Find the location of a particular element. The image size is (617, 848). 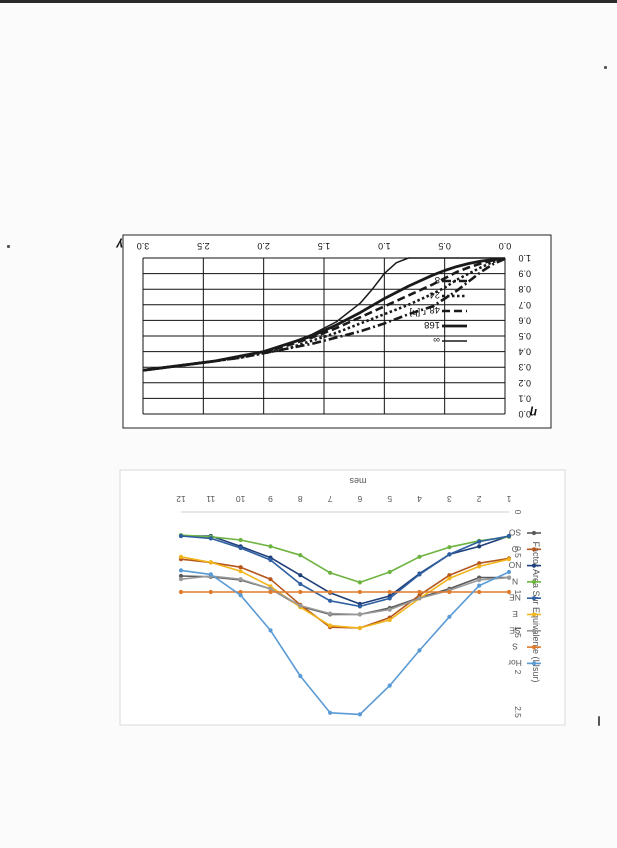

chart1-y-tick-label: 0.9 is located at coordinates (524, 274).